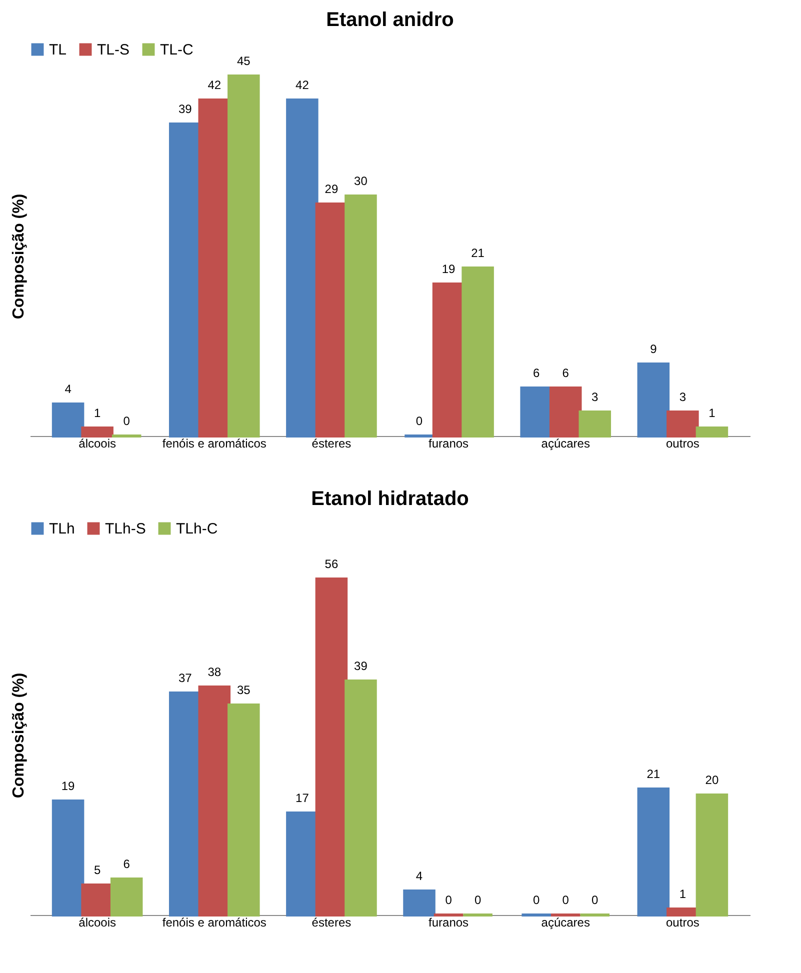 This screenshot has height=973, width=801. I want to click on data-label: 38, so click(215, 672).